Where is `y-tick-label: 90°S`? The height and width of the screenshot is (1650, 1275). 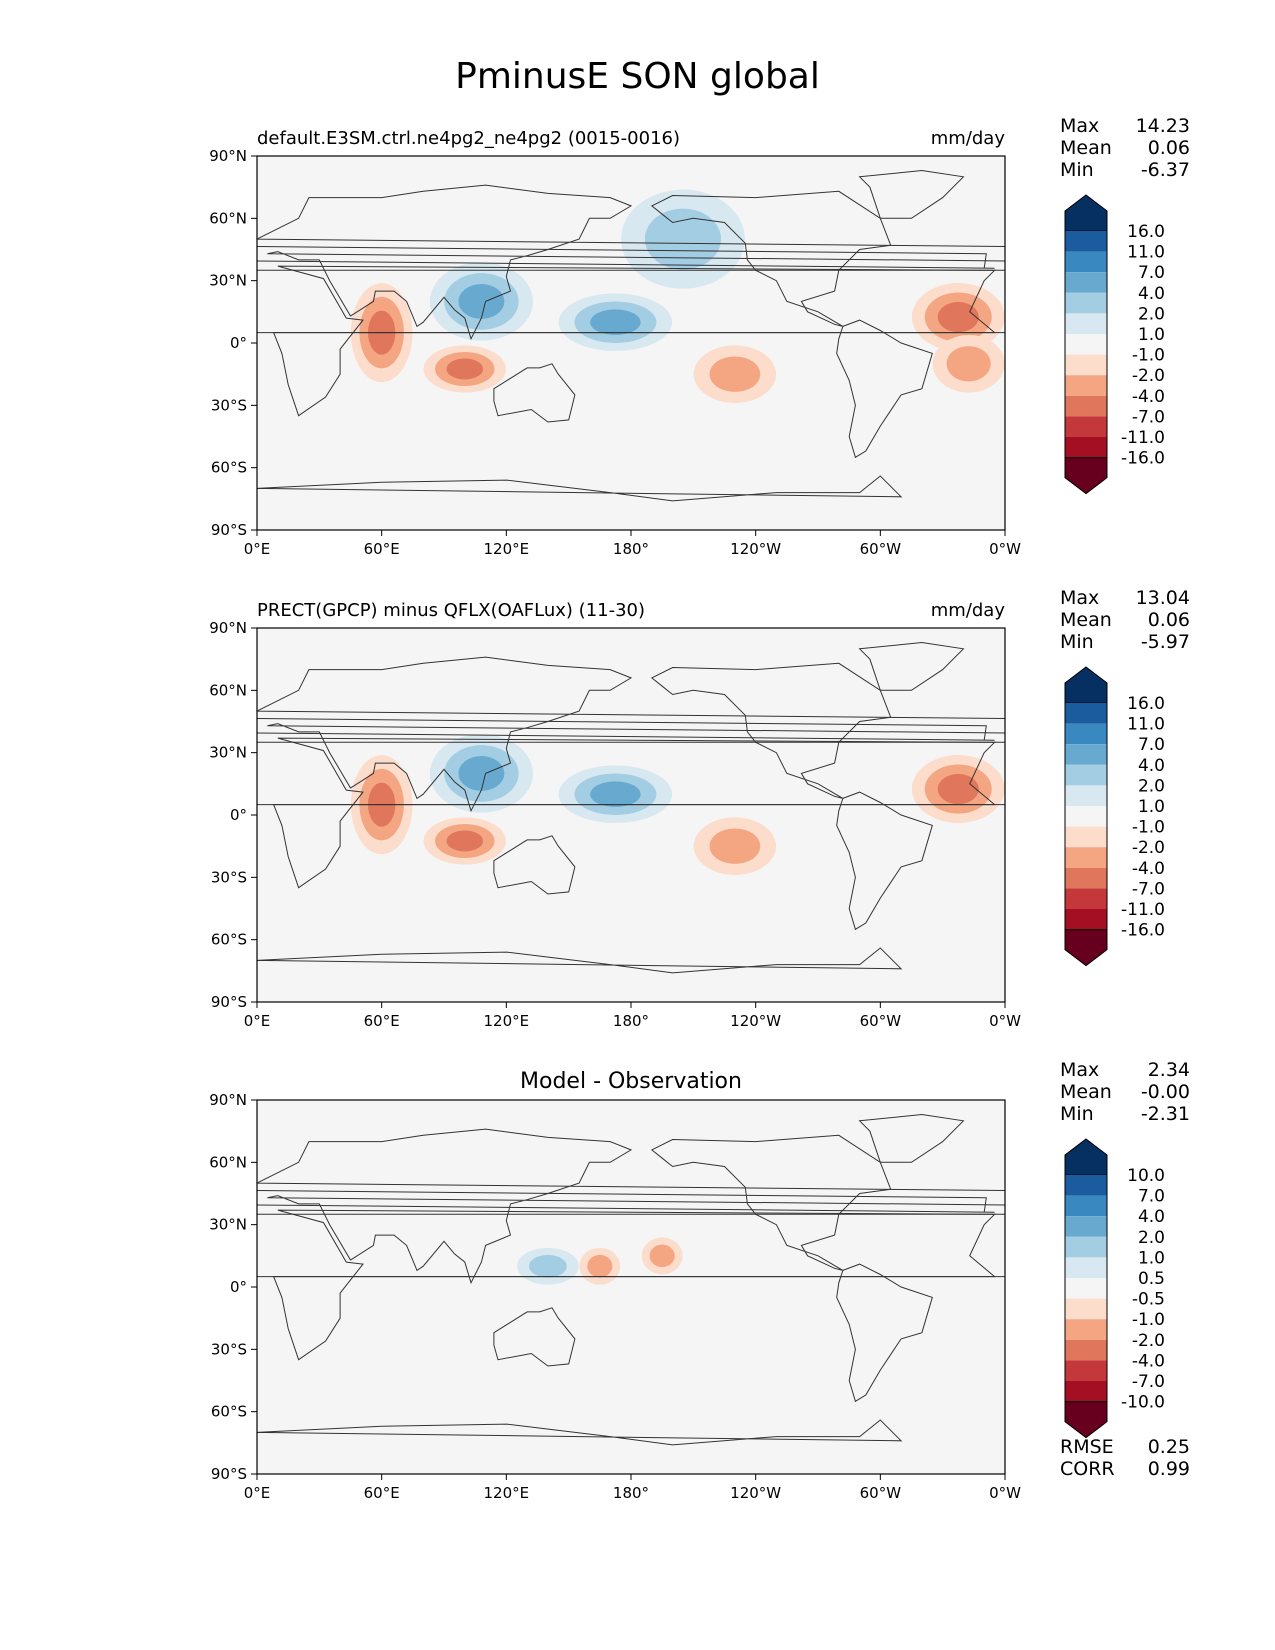
y-tick-label: 90°S is located at coordinates (229, 1474).